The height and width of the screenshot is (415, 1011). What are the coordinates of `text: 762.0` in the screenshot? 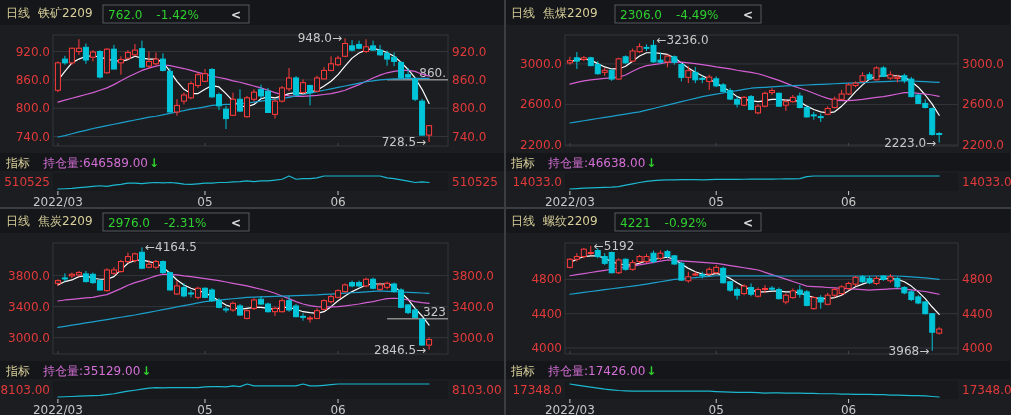 It's located at (125, 15).